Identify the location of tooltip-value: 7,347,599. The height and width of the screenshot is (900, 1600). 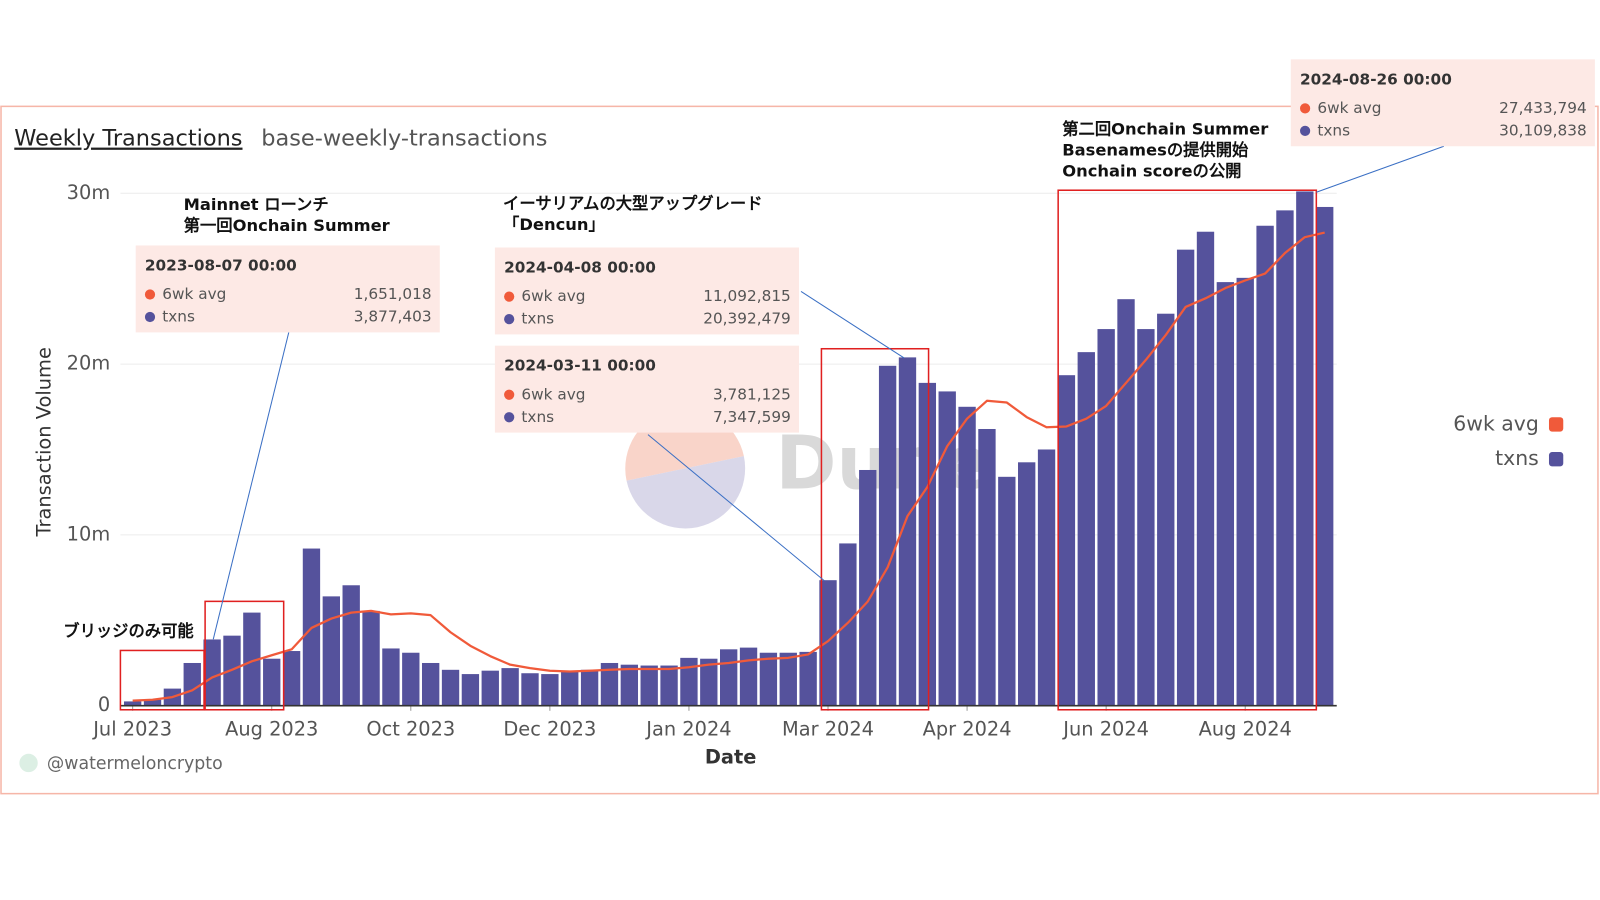
(752, 417).